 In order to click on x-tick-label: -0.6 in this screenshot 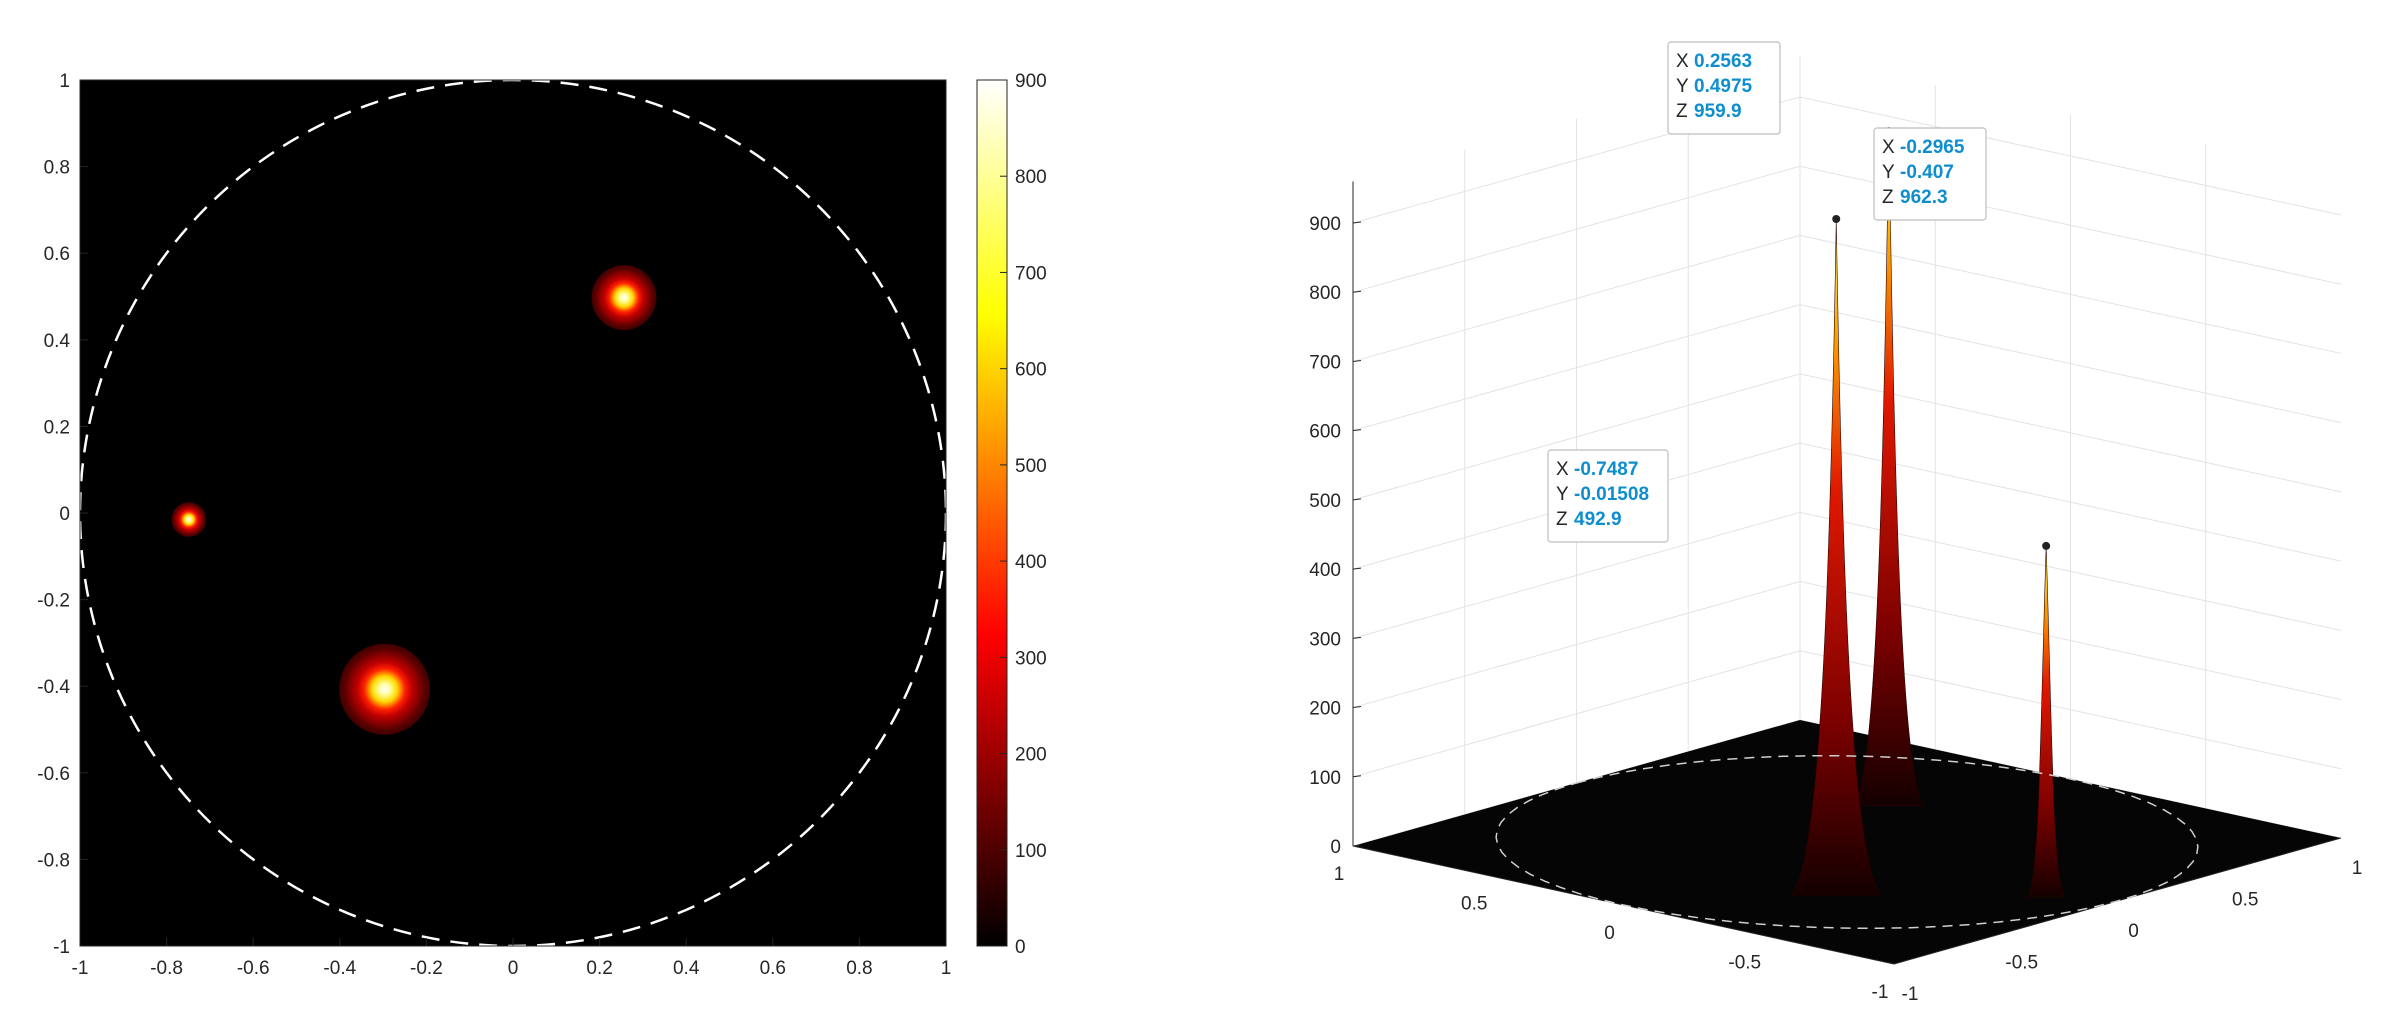, I will do `click(253, 968)`.